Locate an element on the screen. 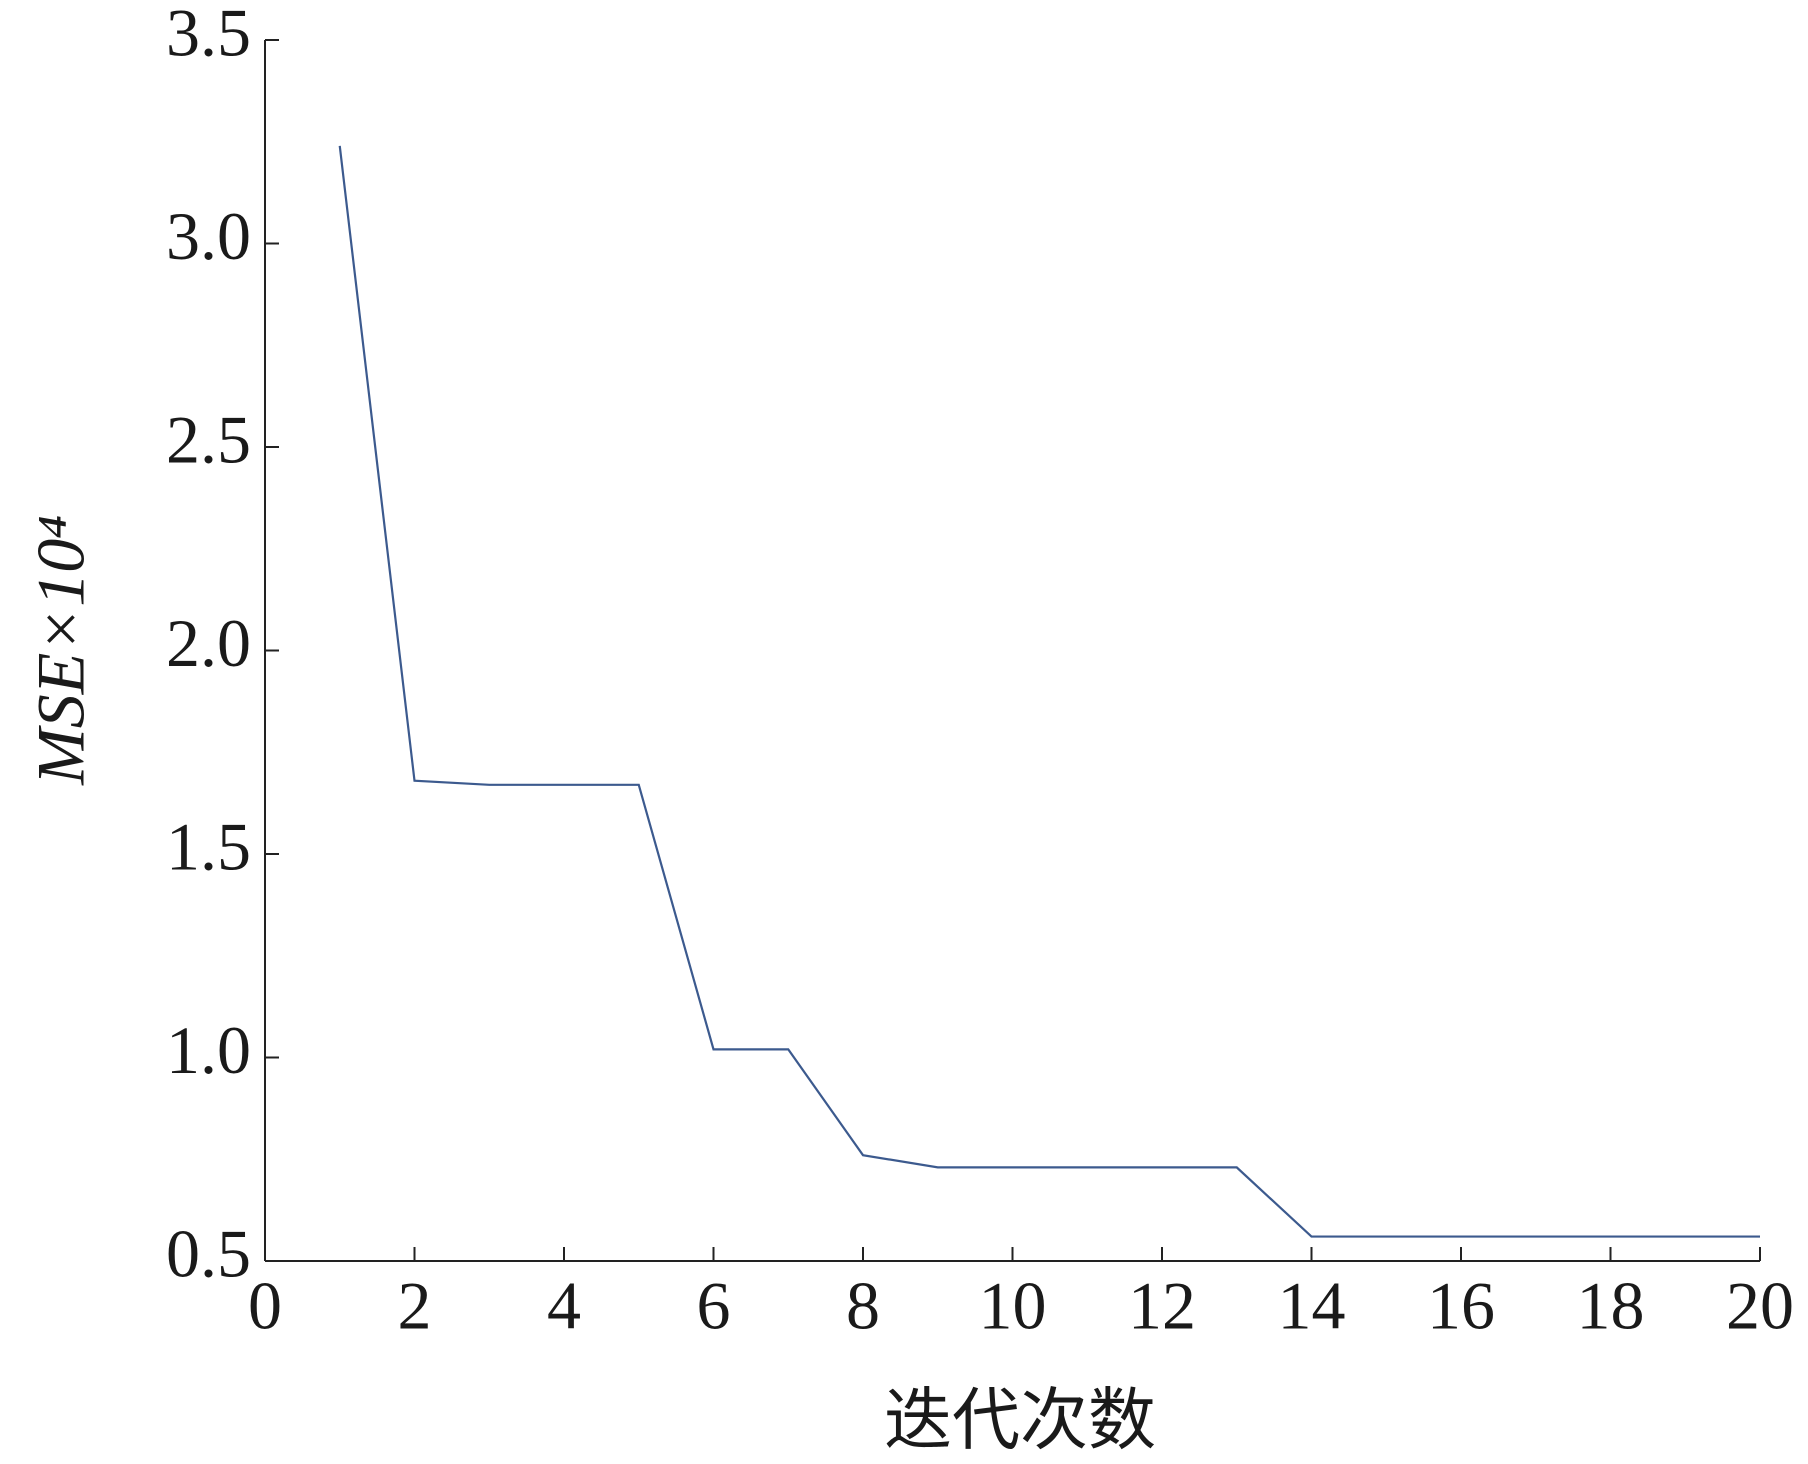  y-tick-label: 1.5 is located at coordinates (208, 847).